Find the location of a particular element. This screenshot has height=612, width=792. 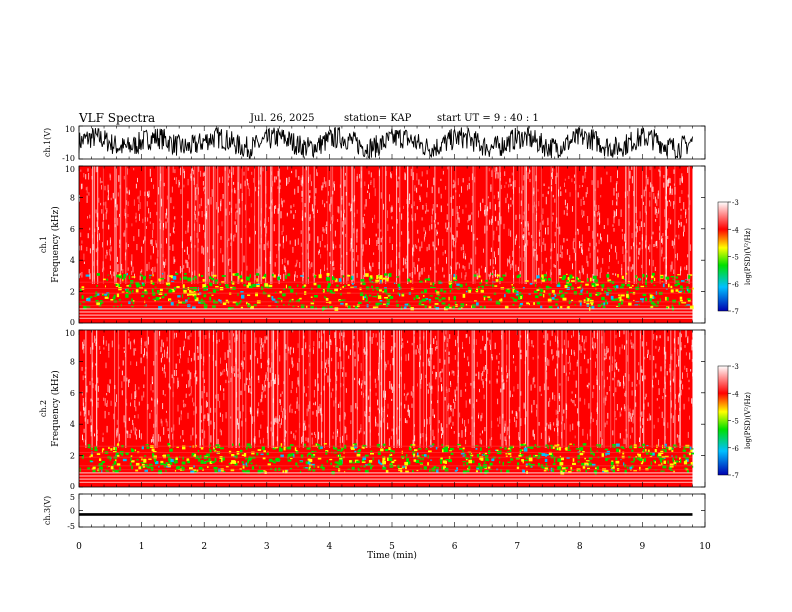

ch1-spectrogram-ylabel-channel: ch.1 is located at coordinates (43, 244).